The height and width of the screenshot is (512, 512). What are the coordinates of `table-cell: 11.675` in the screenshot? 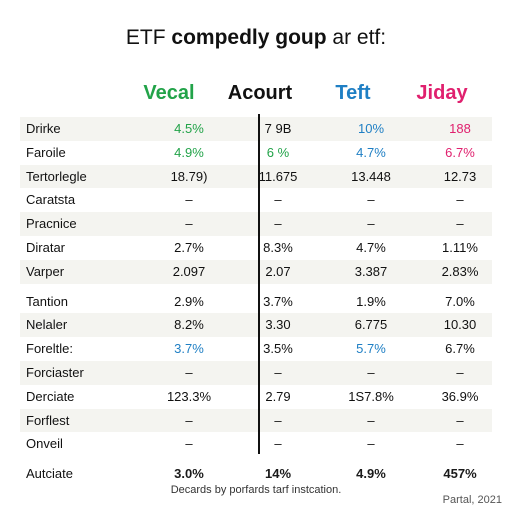 It's located at (278, 176).